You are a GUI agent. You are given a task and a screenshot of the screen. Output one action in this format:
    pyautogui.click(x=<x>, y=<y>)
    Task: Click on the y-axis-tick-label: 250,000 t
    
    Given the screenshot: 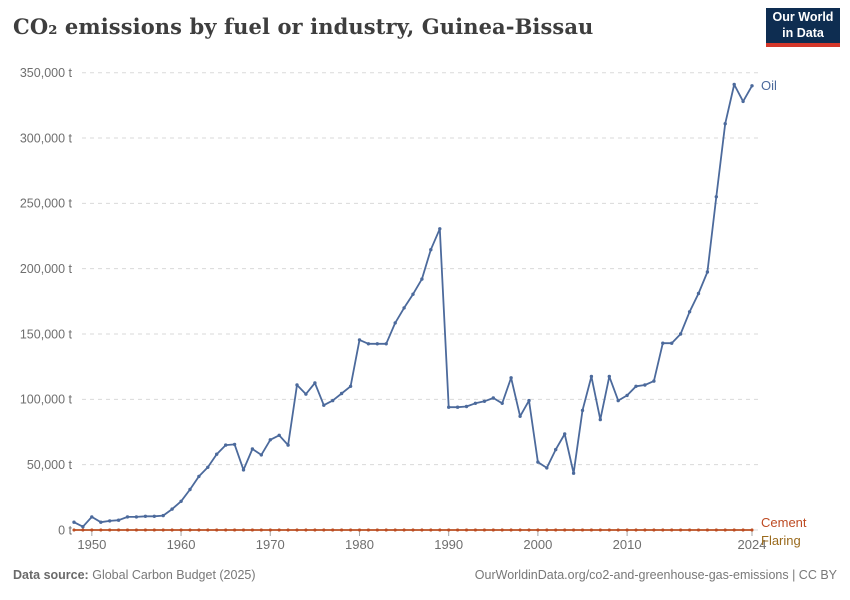 What is the action you would take?
    pyautogui.click(x=46, y=204)
    